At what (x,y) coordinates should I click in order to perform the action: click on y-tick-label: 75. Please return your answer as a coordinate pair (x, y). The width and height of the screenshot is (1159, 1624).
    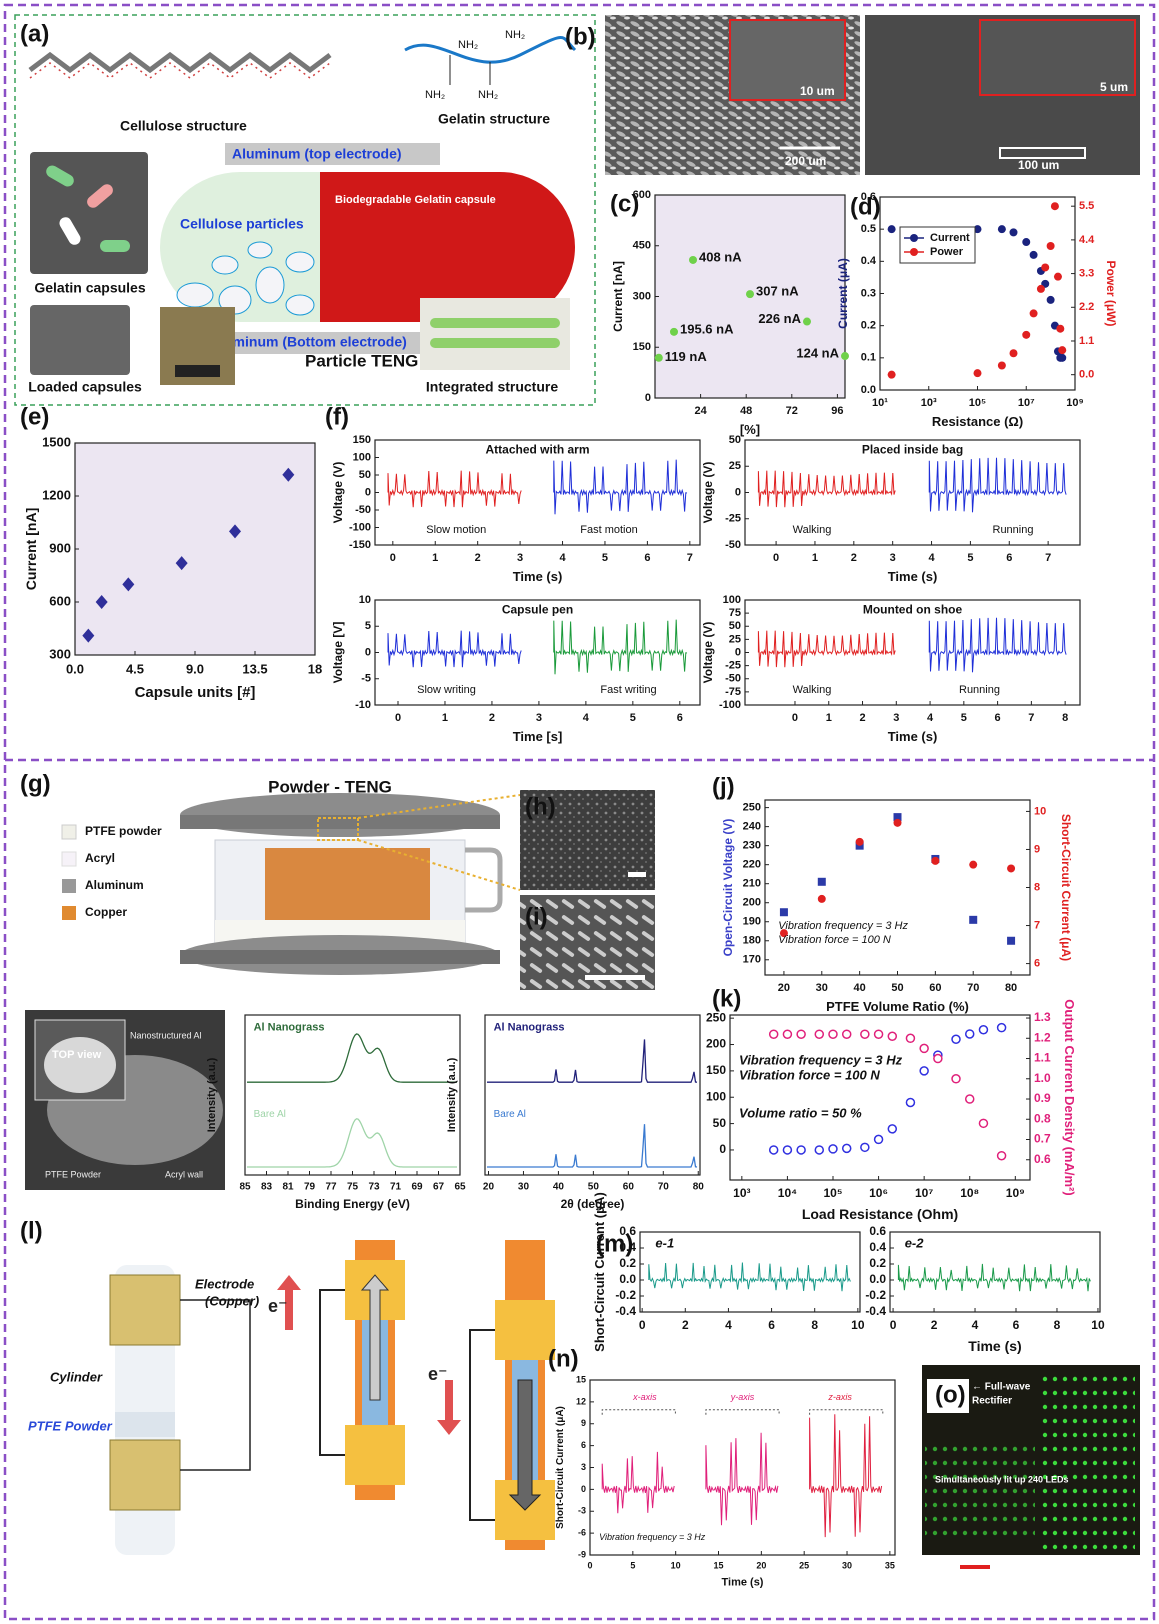
    Looking at the image, I should click on (735, 613).